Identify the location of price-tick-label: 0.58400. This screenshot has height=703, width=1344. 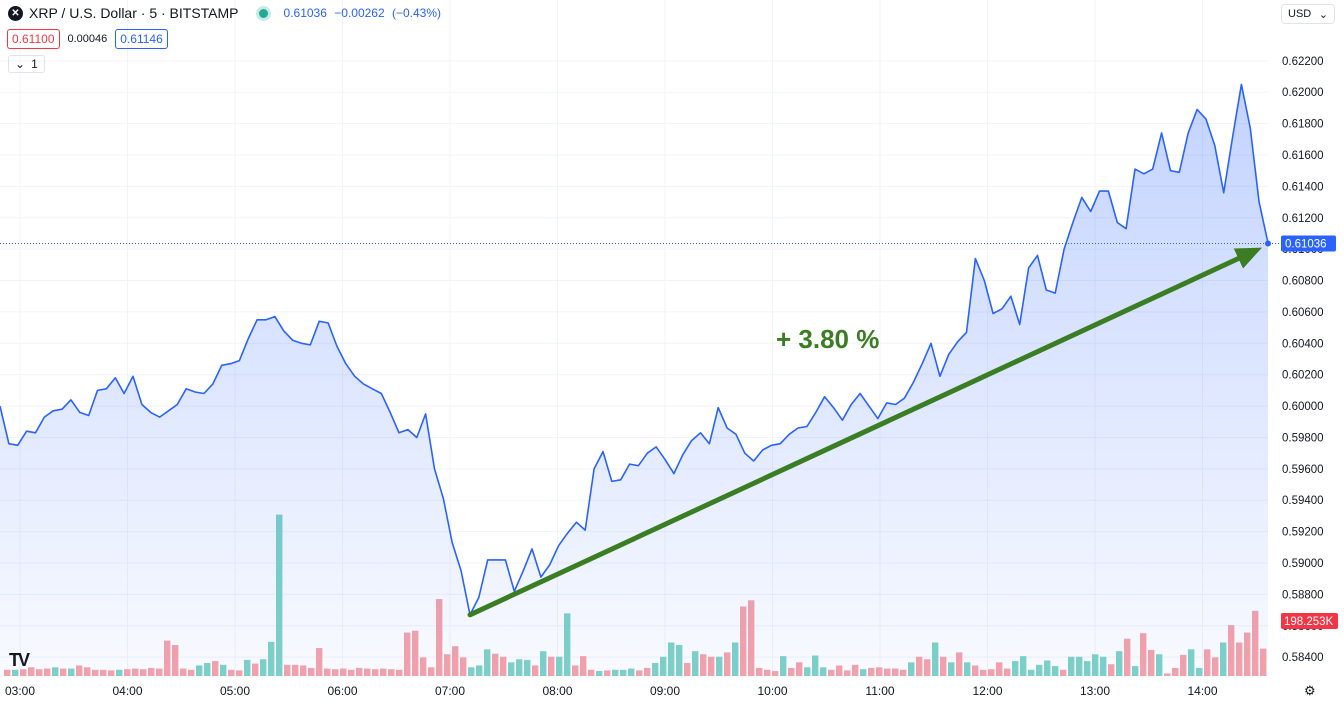
(1303, 658).